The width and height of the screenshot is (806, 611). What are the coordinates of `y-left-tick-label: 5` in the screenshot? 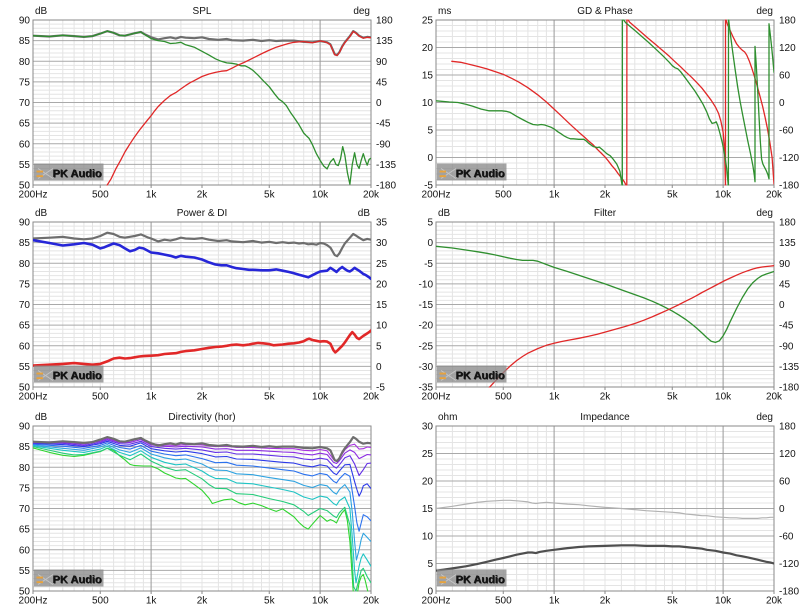 It's located at (430, 223).